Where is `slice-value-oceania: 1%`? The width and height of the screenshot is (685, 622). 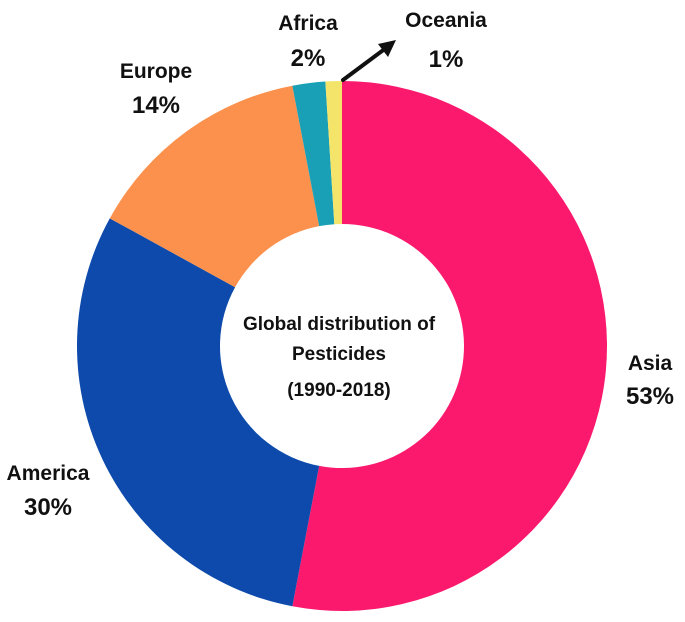
slice-value-oceania: 1% is located at coordinates (446, 59).